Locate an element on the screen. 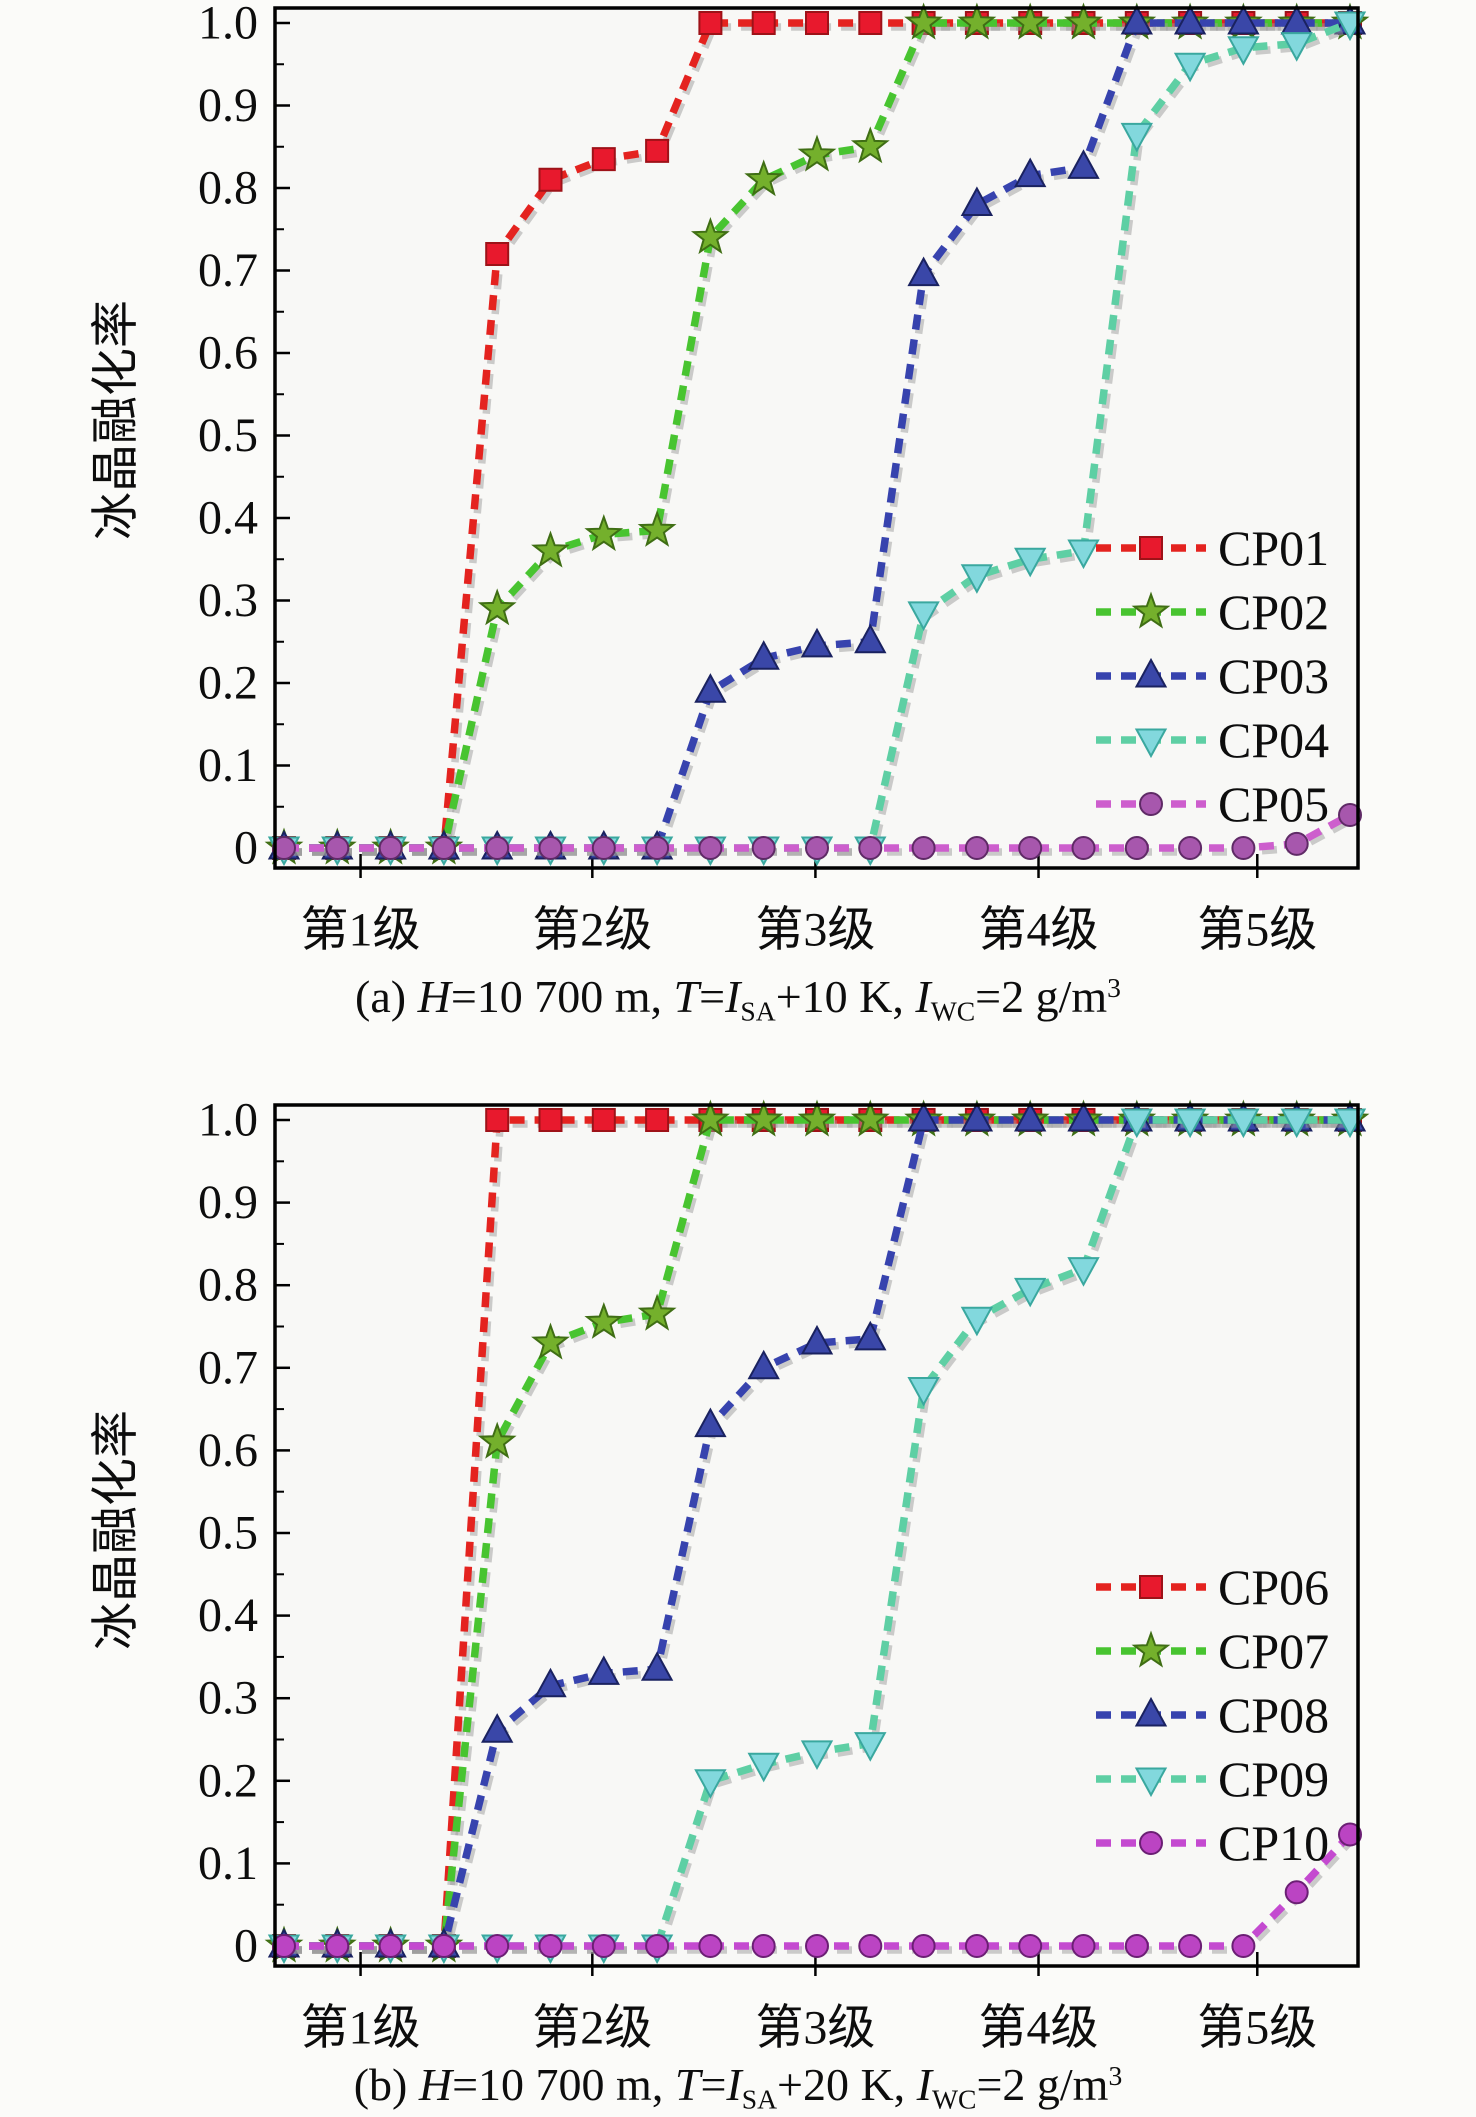 Image resolution: width=1476 pixels, height=2117 pixels. caption-part: =2 g/m is located at coordinates (1042, 2084).